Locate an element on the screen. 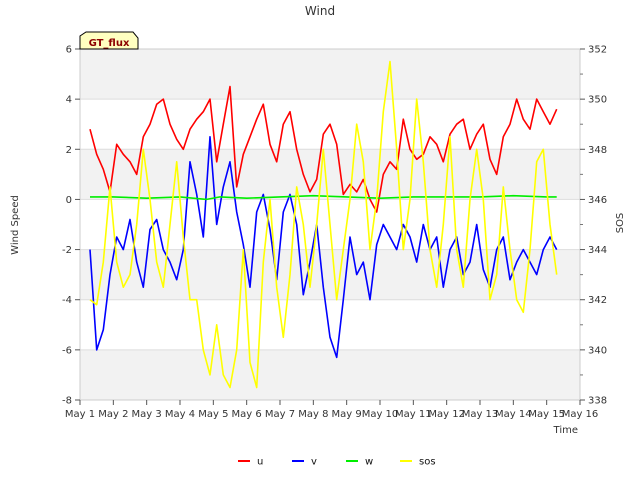  y-tick-label: -8 is located at coordinates (67, 401).